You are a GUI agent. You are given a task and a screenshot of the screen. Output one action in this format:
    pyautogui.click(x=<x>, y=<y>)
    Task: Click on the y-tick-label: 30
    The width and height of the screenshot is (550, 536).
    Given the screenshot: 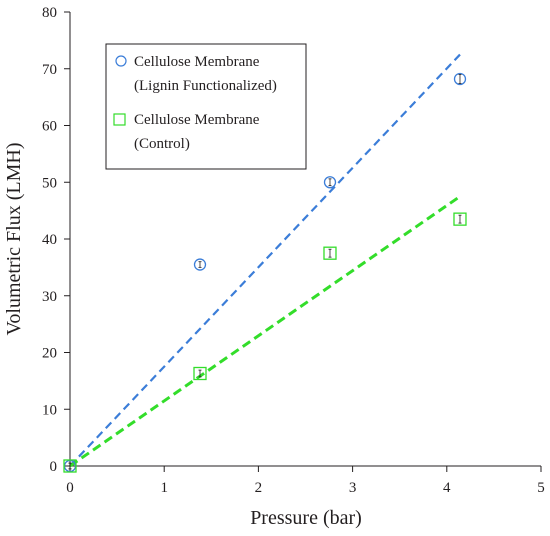 What is the action you would take?
    pyautogui.click(x=49, y=297)
    